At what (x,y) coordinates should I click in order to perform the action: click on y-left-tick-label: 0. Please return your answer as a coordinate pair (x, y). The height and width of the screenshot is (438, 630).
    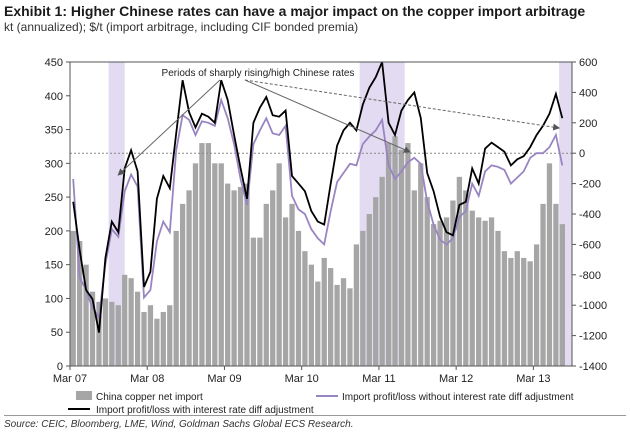
    Looking at the image, I should click on (60, 367).